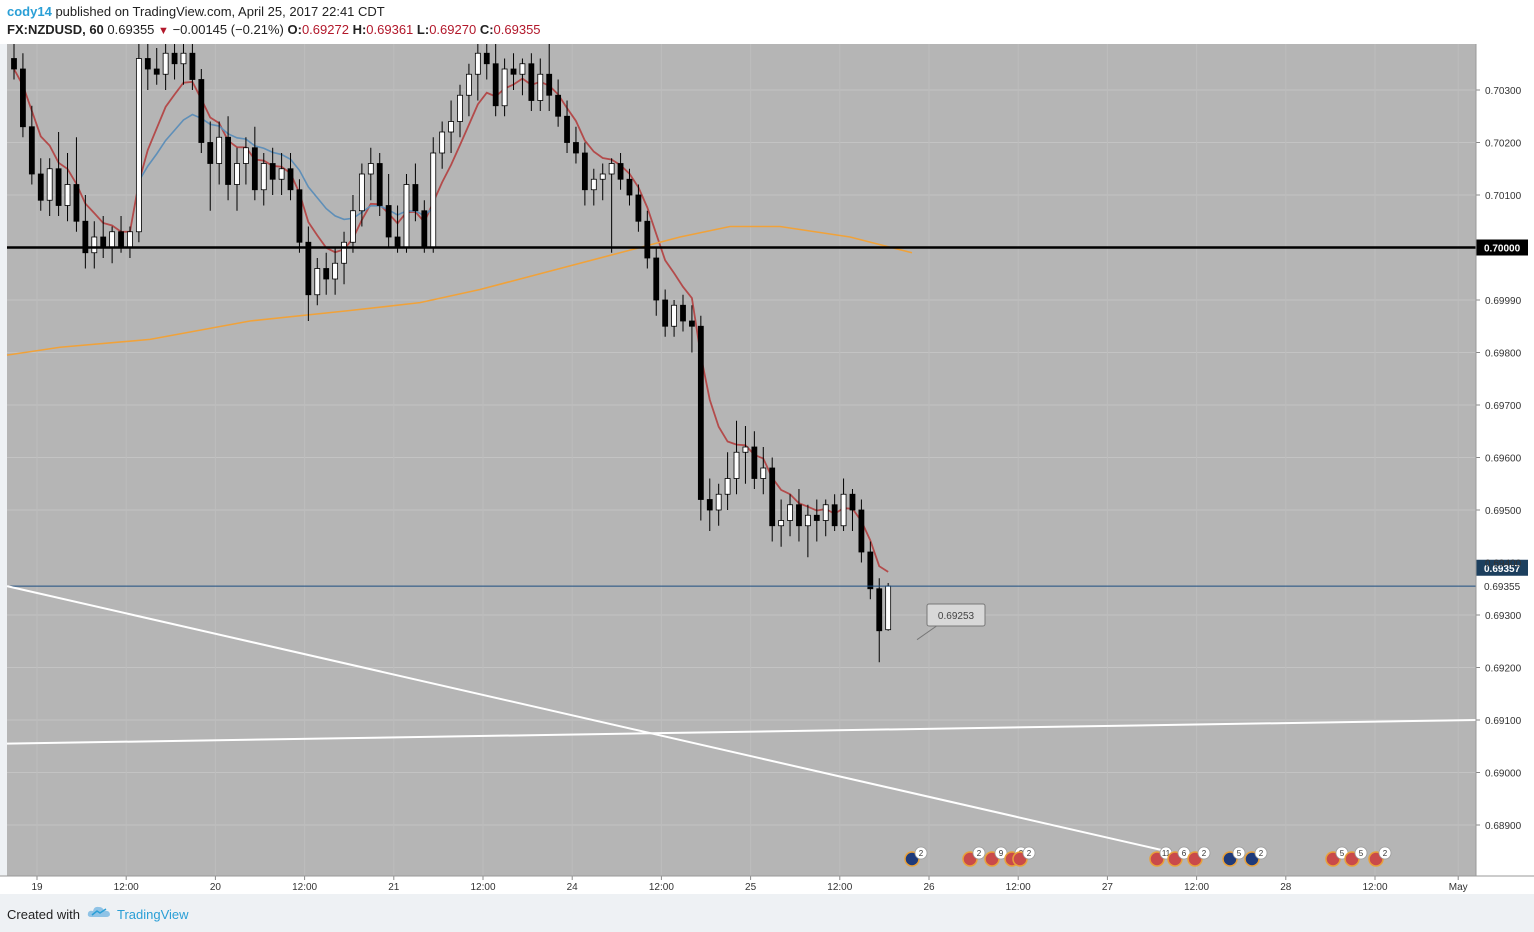 The width and height of the screenshot is (1534, 932). Describe the element at coordinates (929, 887) in the screenshot. I see `x-tick-label: 26` at that location.